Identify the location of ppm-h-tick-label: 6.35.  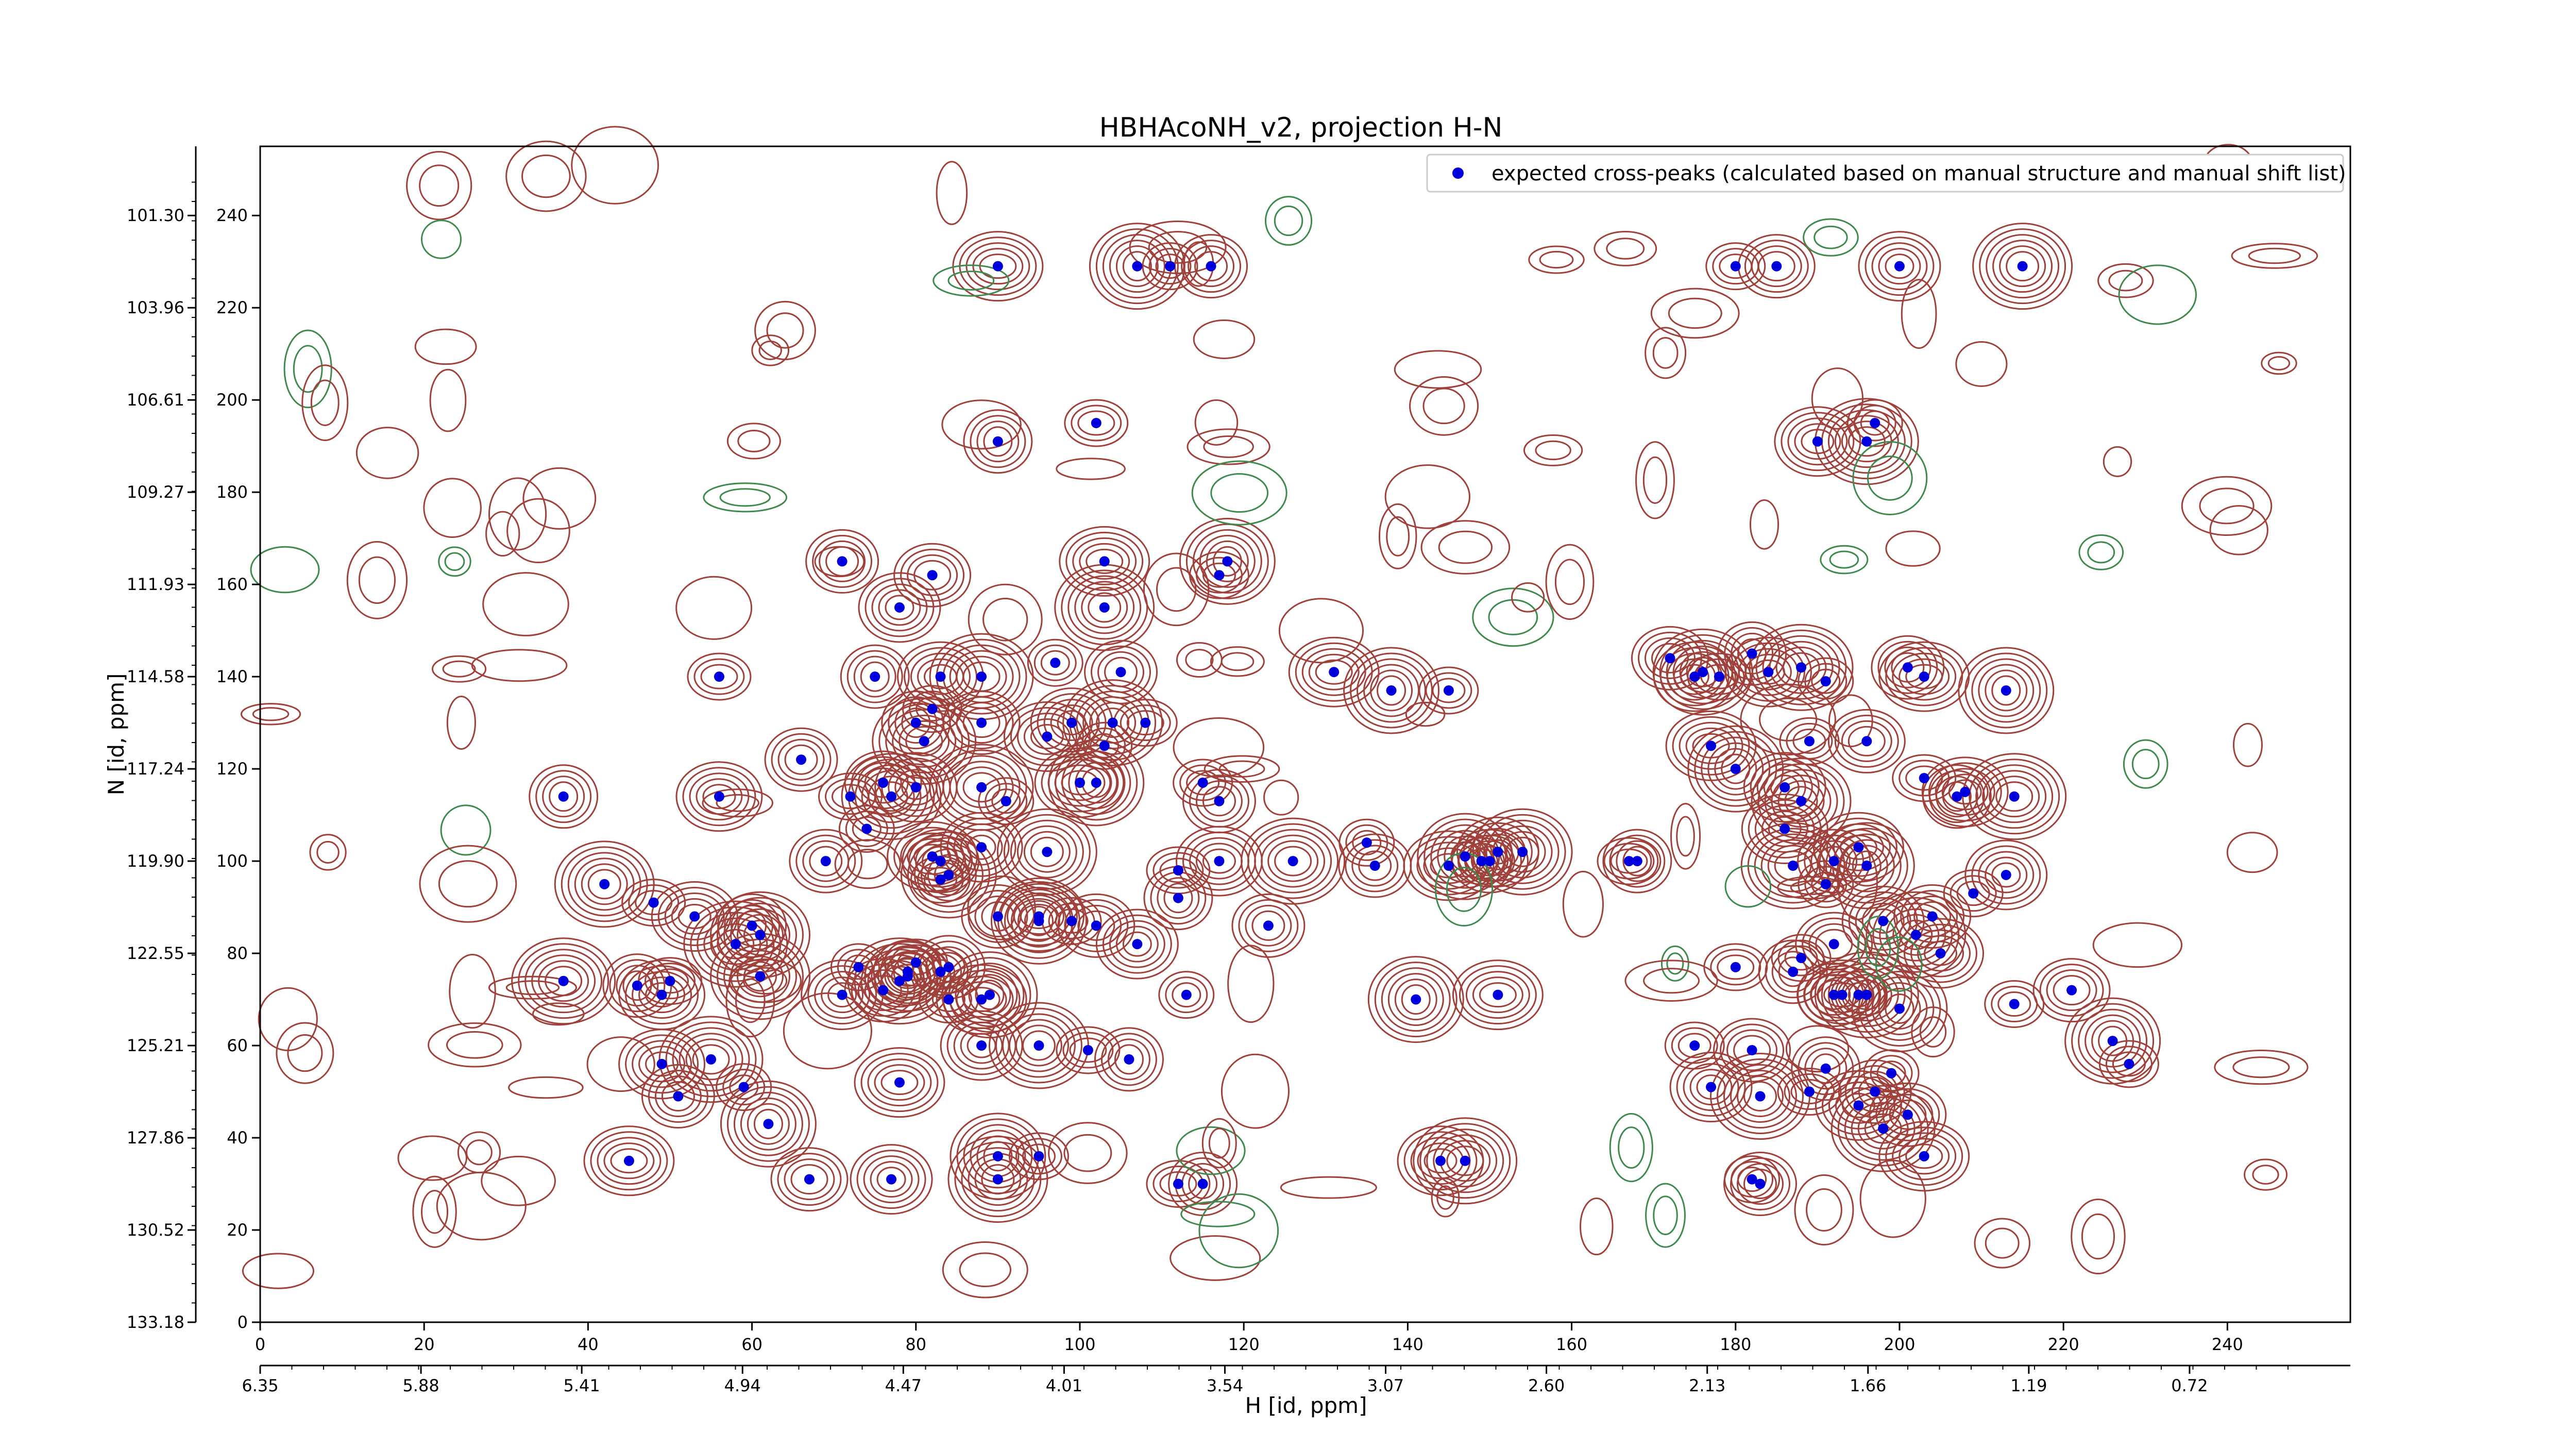
(260, 1385).